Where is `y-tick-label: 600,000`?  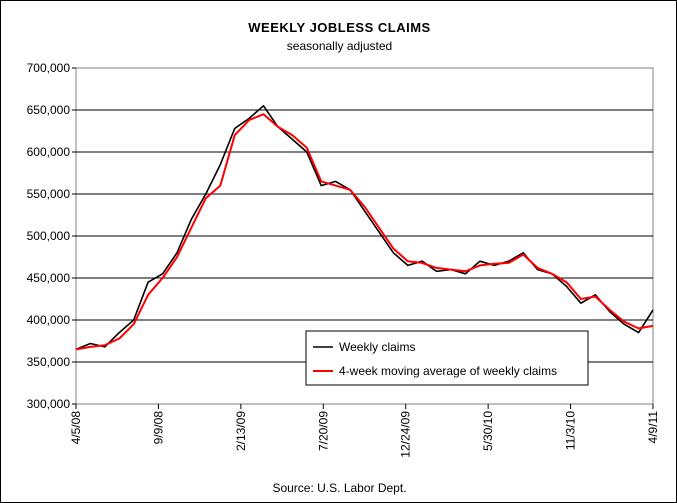 y-tick-label: 600,000 is located at coordinates (49, 152).